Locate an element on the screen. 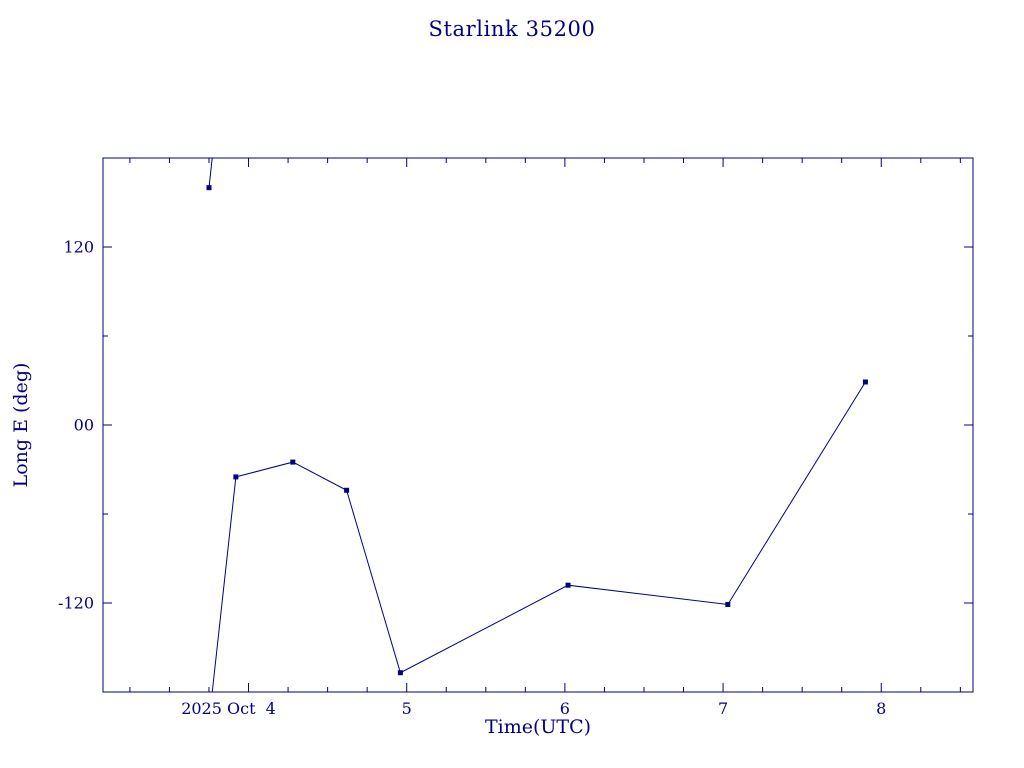 The image size is (1024, 768). x-axis-label: Time(UTC) is located at coordinates (538, 727).